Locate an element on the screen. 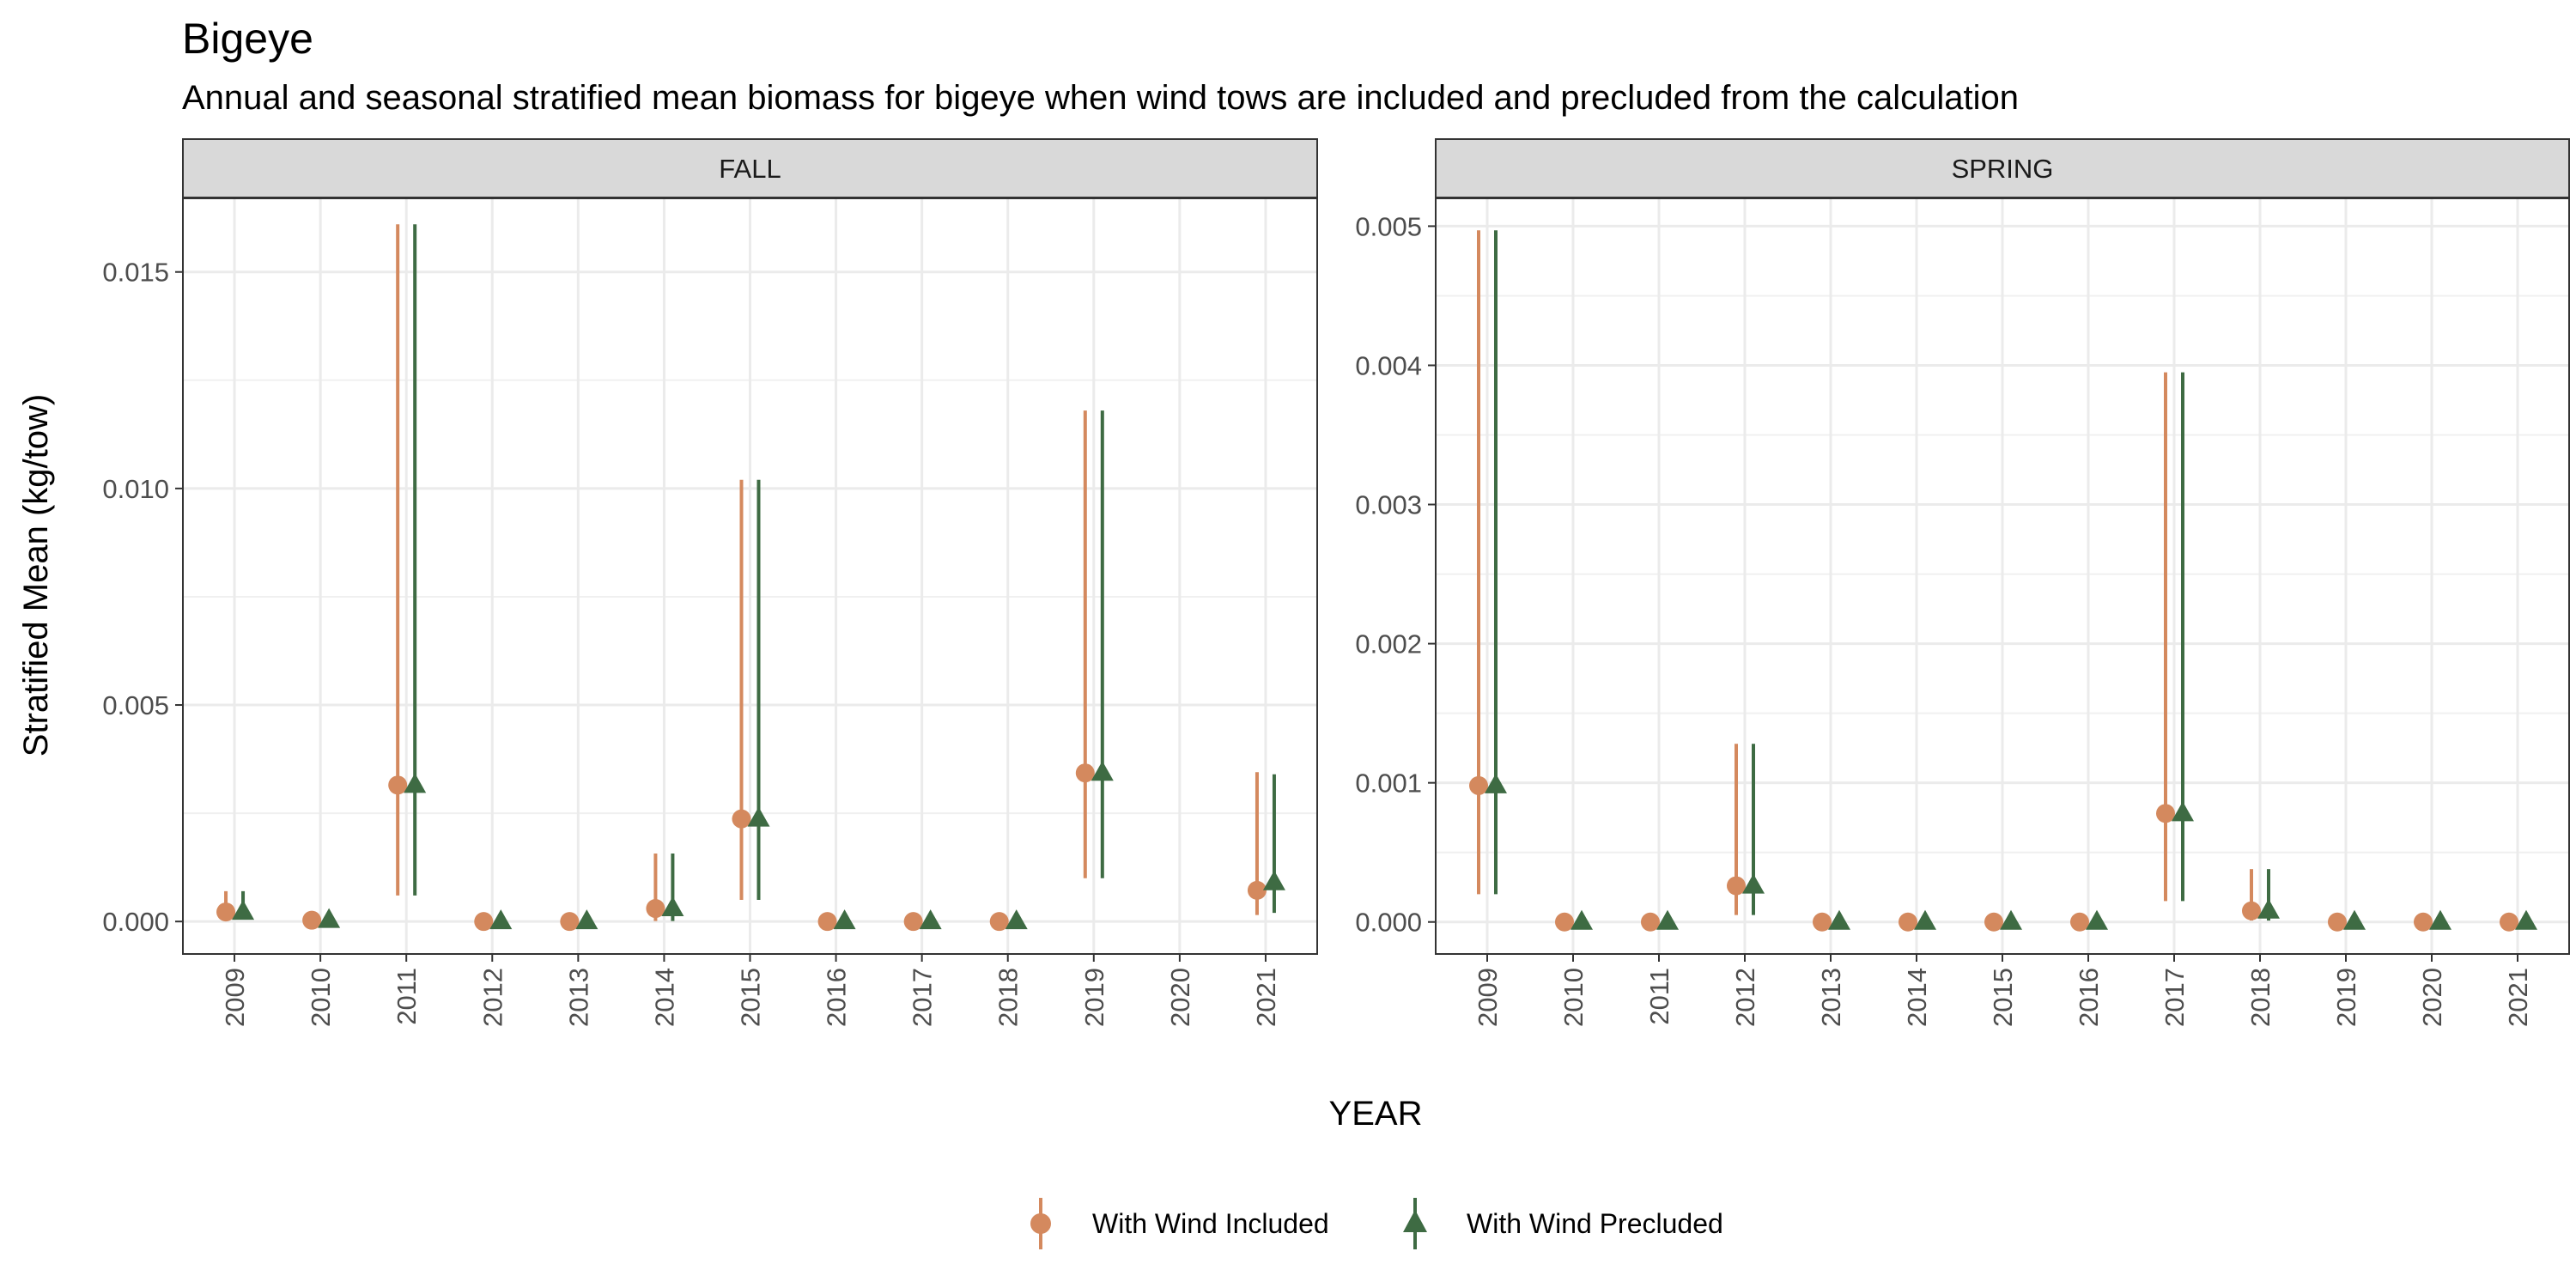 This screenshot has width=2576, height=1288. legend-label: With Wind Included is located at coordinates (1210, 1224).